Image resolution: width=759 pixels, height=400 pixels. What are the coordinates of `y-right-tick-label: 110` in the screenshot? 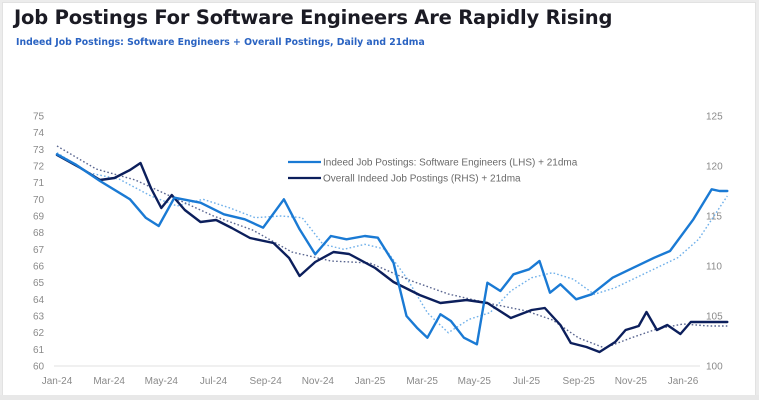 It's located at (714, 267).